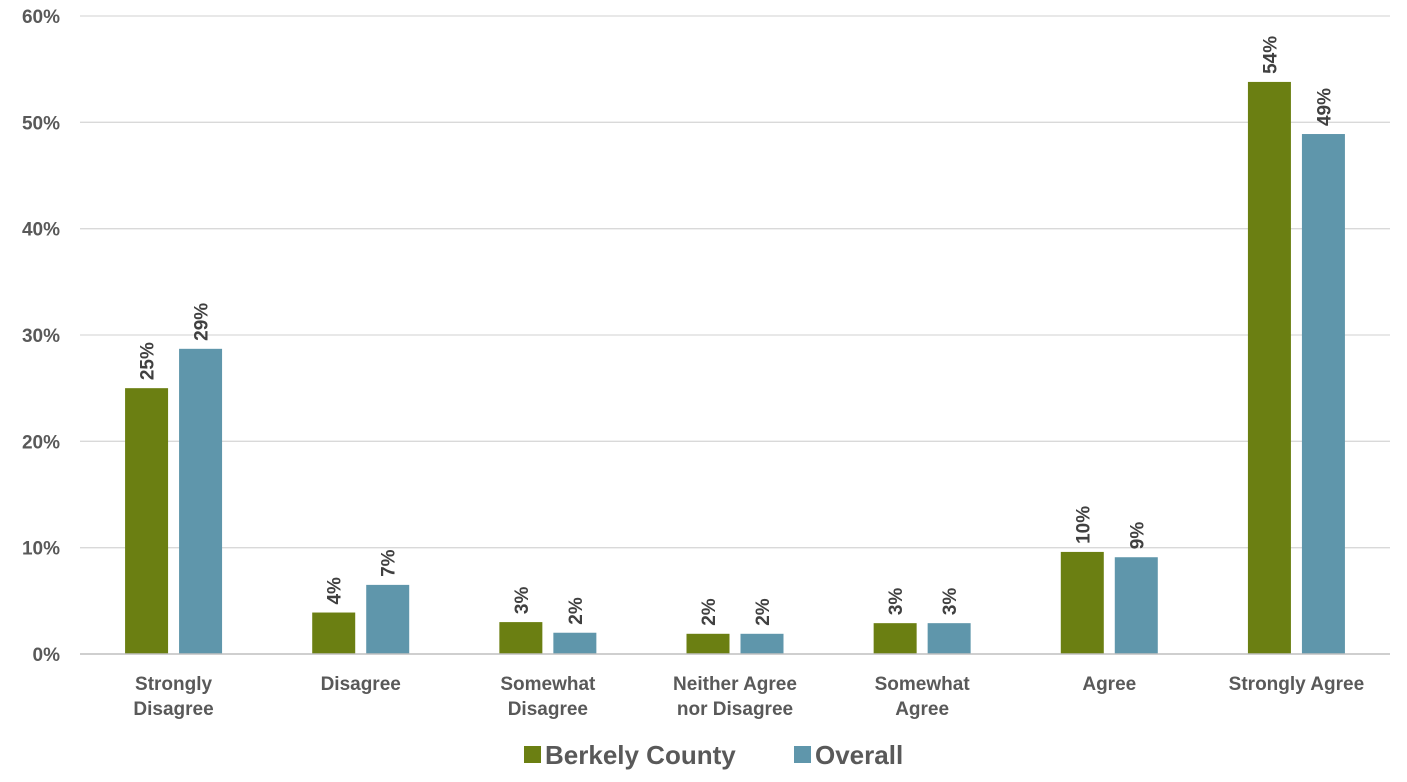 Image resolution: width=1407 pixels, height=782 pixels. Describe the element at coordinates (41, 230) in the screenshot. I see `y-tick-label: 40%` at that location.